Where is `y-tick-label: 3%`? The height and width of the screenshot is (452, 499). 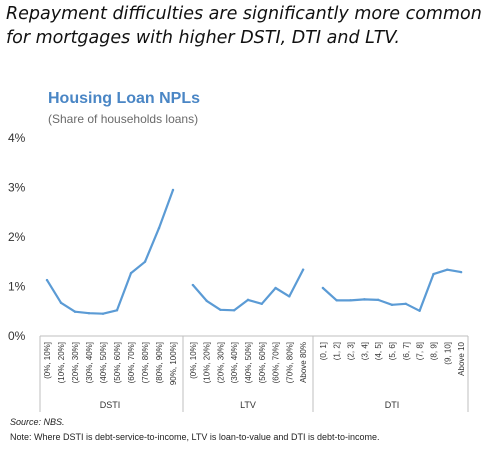 y-tick-label: 3% is located at coordinates (17, 188).